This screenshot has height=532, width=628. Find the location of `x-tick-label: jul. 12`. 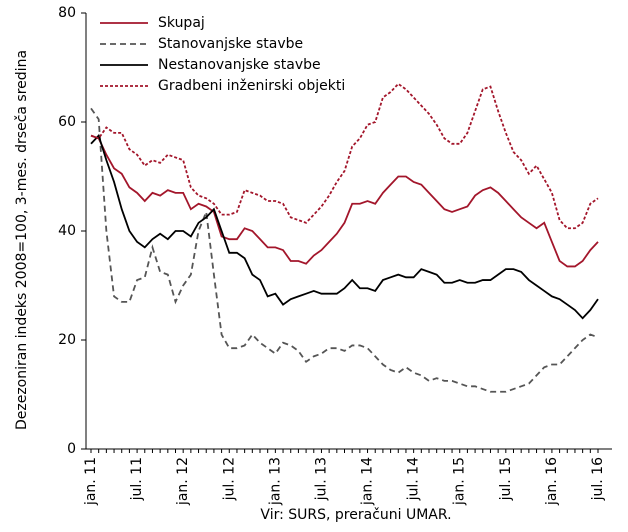

x-tick-label: jul. 12 is located at coordinates (229, 479).